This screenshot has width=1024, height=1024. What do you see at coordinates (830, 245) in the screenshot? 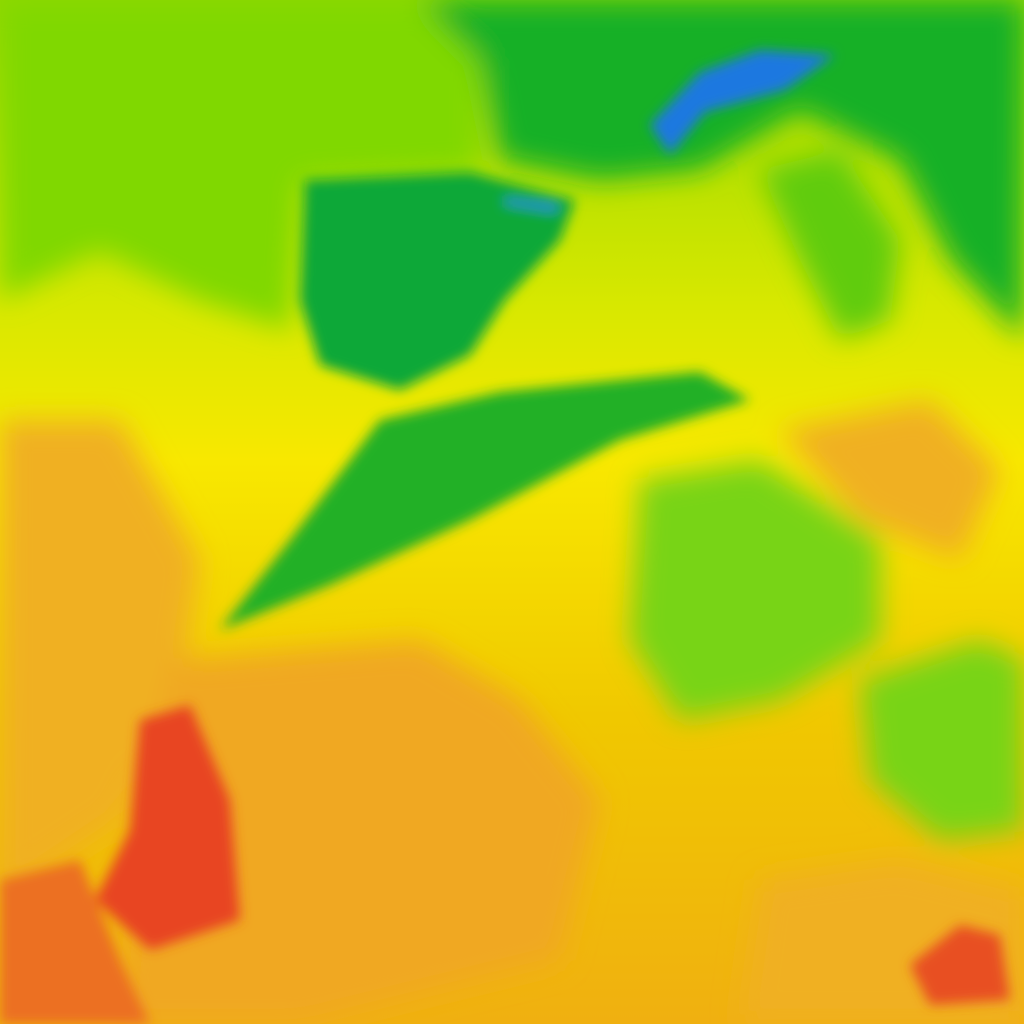
I see `region-italy` at bounding box center [830, 245].